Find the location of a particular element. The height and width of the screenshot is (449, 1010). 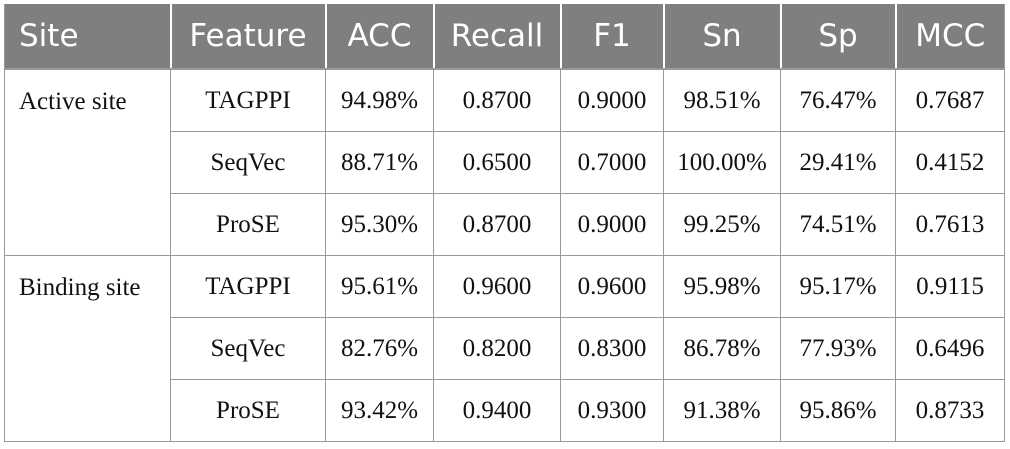

column-header: F1 is located at coordinates (611, 37).